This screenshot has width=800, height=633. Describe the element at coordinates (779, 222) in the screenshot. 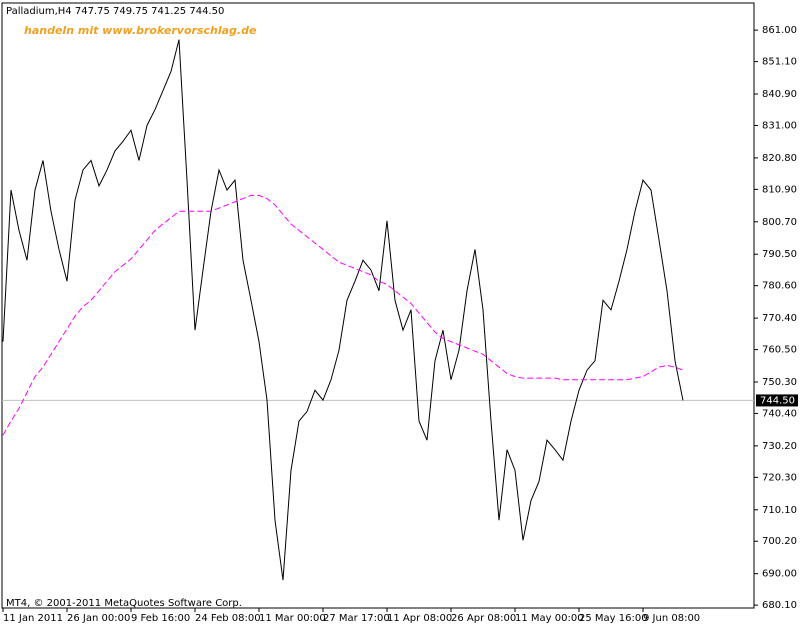

I see `y-tick-label: 800.70` at that location.